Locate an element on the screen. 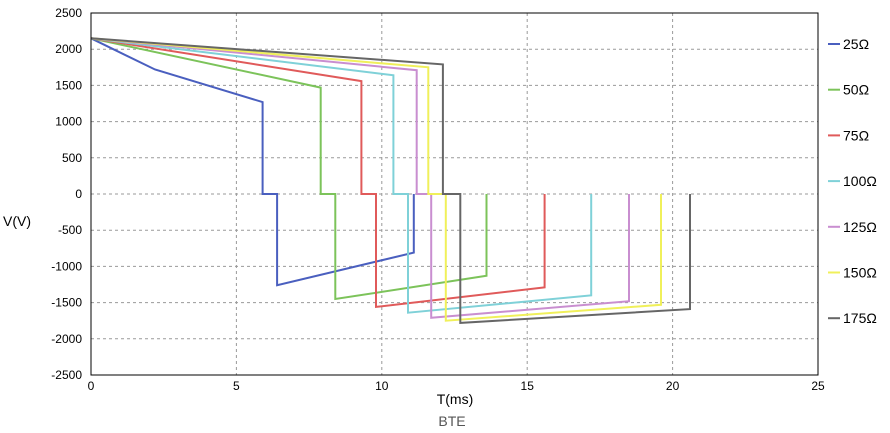 Image resolution: width=890 pixels, height=433 pixels. x-tick-label: 0 is located at coordinates (91, 386).